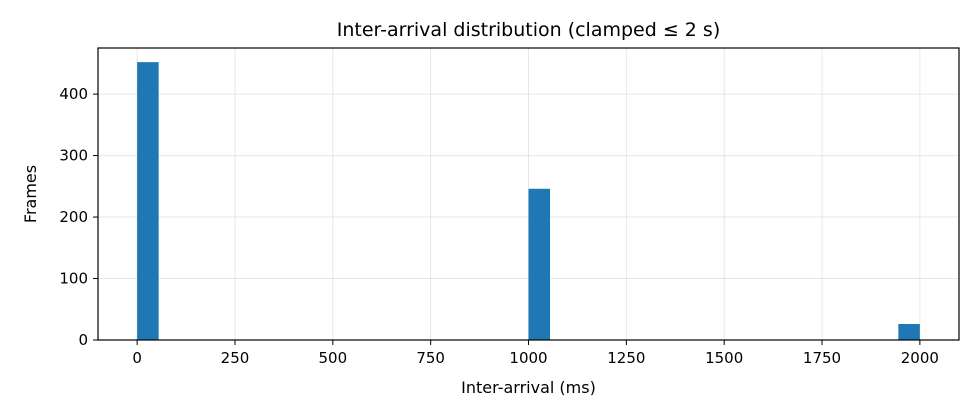  Describe the element at coordinates (83, 340) in the screenshot. I see `y-tick-label: 0` at that location.